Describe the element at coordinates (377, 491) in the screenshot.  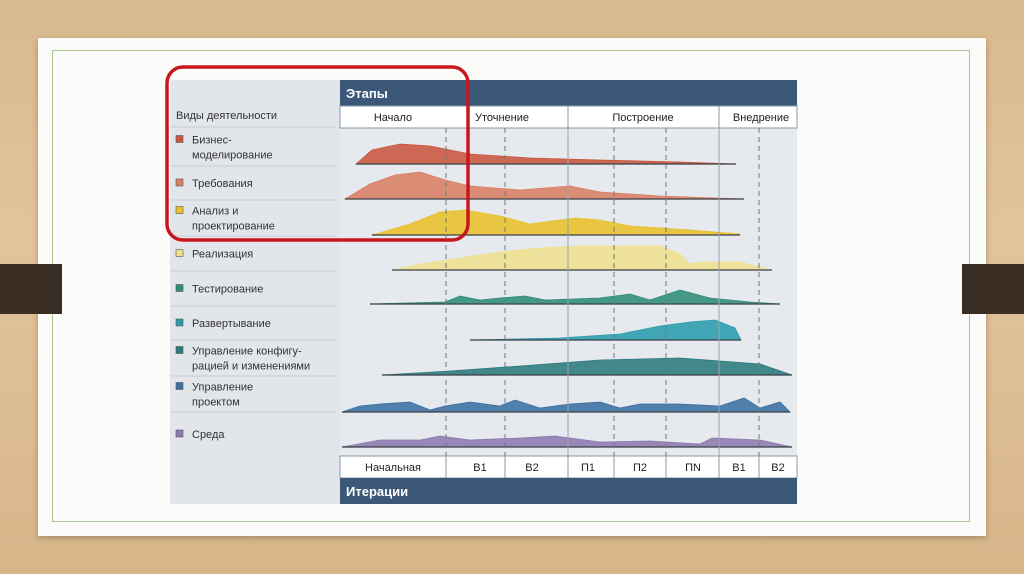
I see `iterations-title: Итерации` at that location.